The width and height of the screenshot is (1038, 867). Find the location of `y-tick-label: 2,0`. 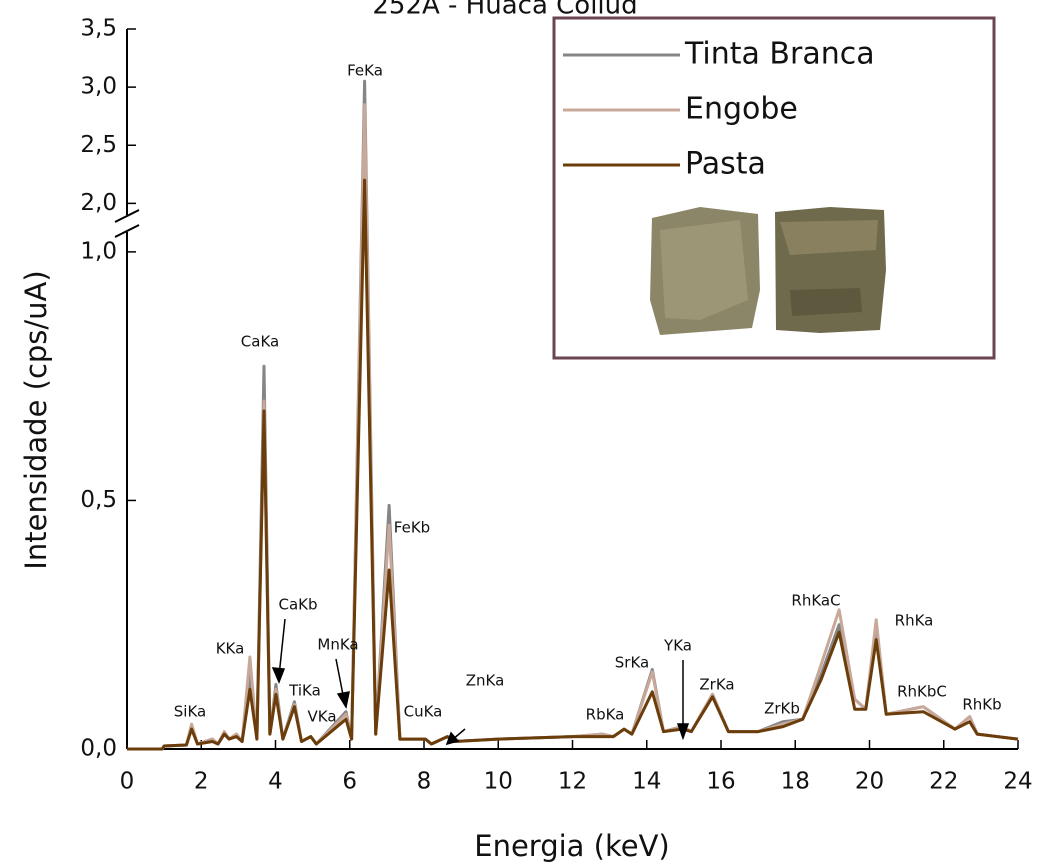

y-tick-label: 2,0 is located at coordinates (98, 203).